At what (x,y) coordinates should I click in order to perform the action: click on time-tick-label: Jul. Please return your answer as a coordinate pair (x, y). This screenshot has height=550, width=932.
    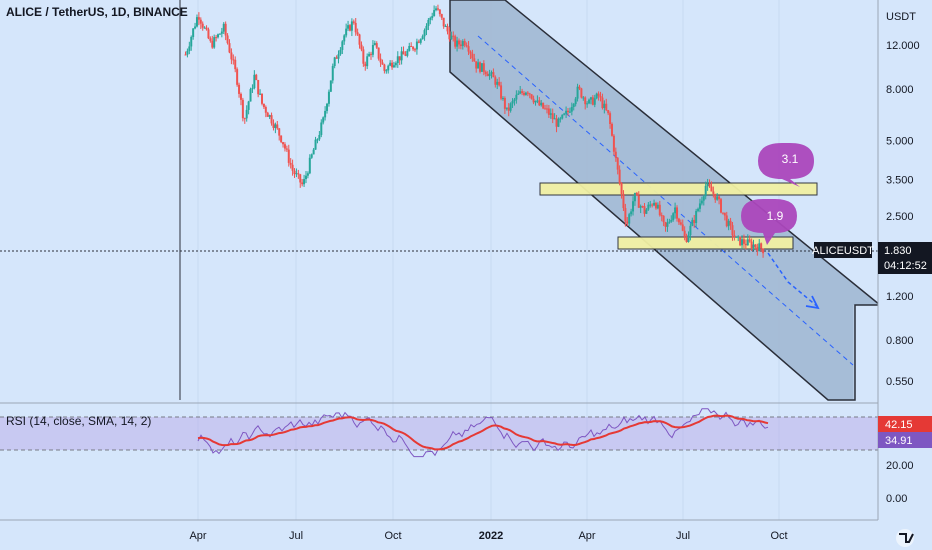
    Looking at the image, I should click on (683, 536).